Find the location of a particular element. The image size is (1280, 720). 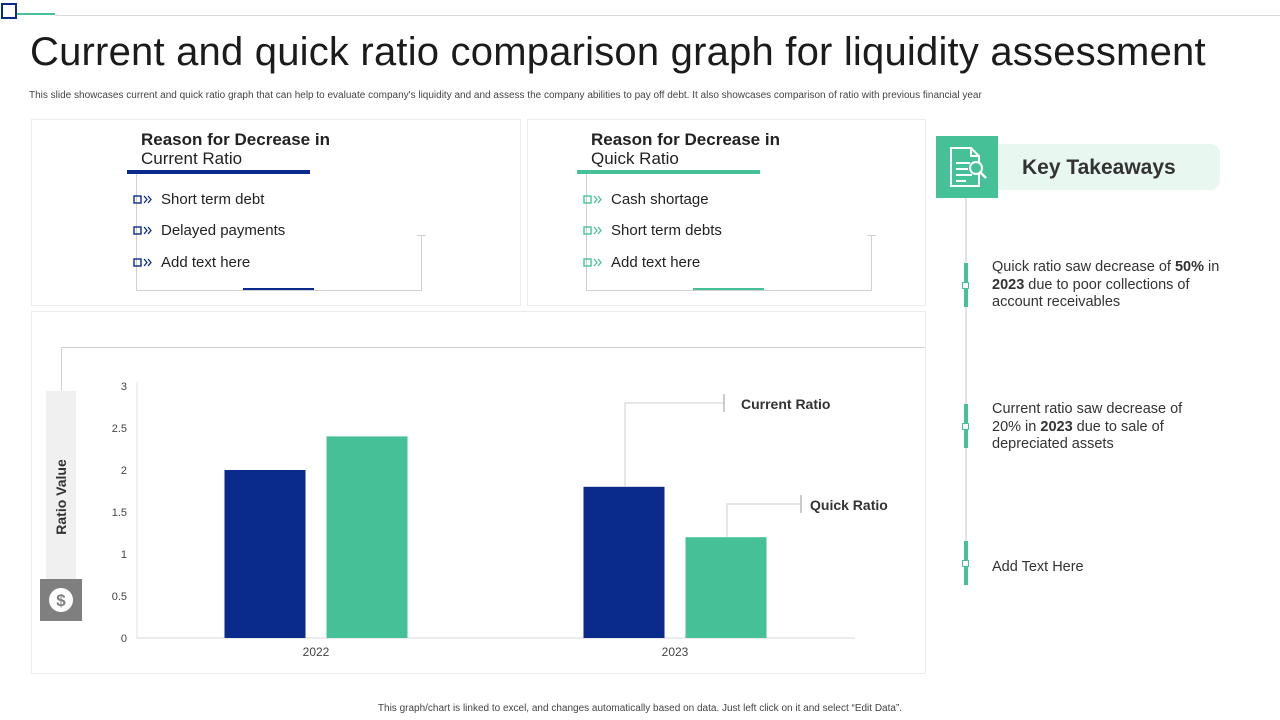

bar-quick-ratio-2023 is located at coordinates (726, 587).